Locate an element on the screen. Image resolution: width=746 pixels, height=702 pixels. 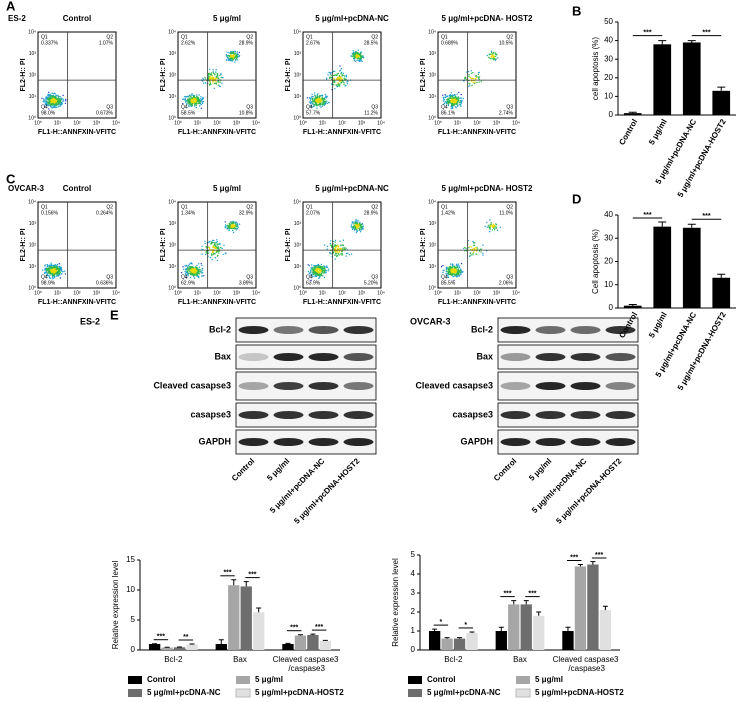
quadrant-percent: 1.34% is located at coordinates (188, 213).